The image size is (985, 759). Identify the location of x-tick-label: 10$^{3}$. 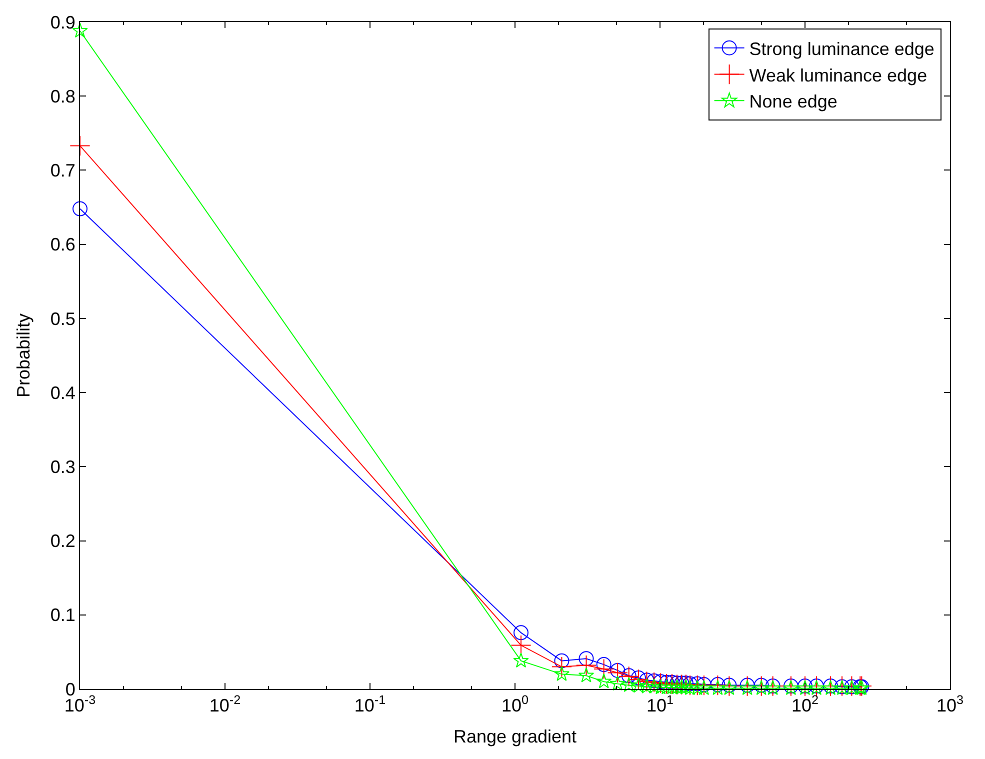
(950, 704).